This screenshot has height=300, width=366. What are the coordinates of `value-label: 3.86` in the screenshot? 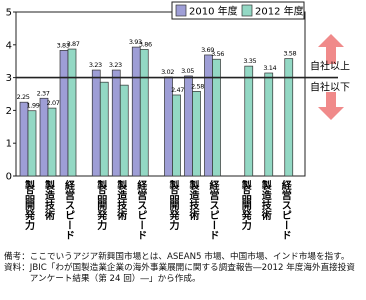 It's located at (145, 44).